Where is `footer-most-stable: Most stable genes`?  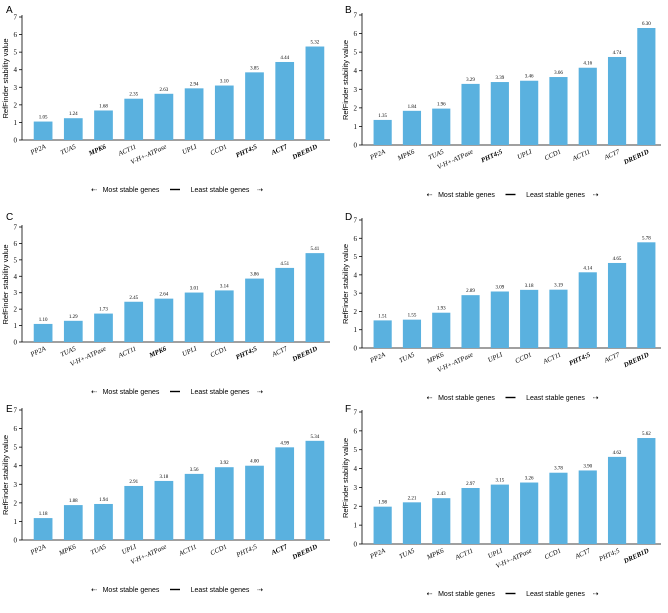 footer-most-stable: Most stable genes is located at coordinates (466, 594).